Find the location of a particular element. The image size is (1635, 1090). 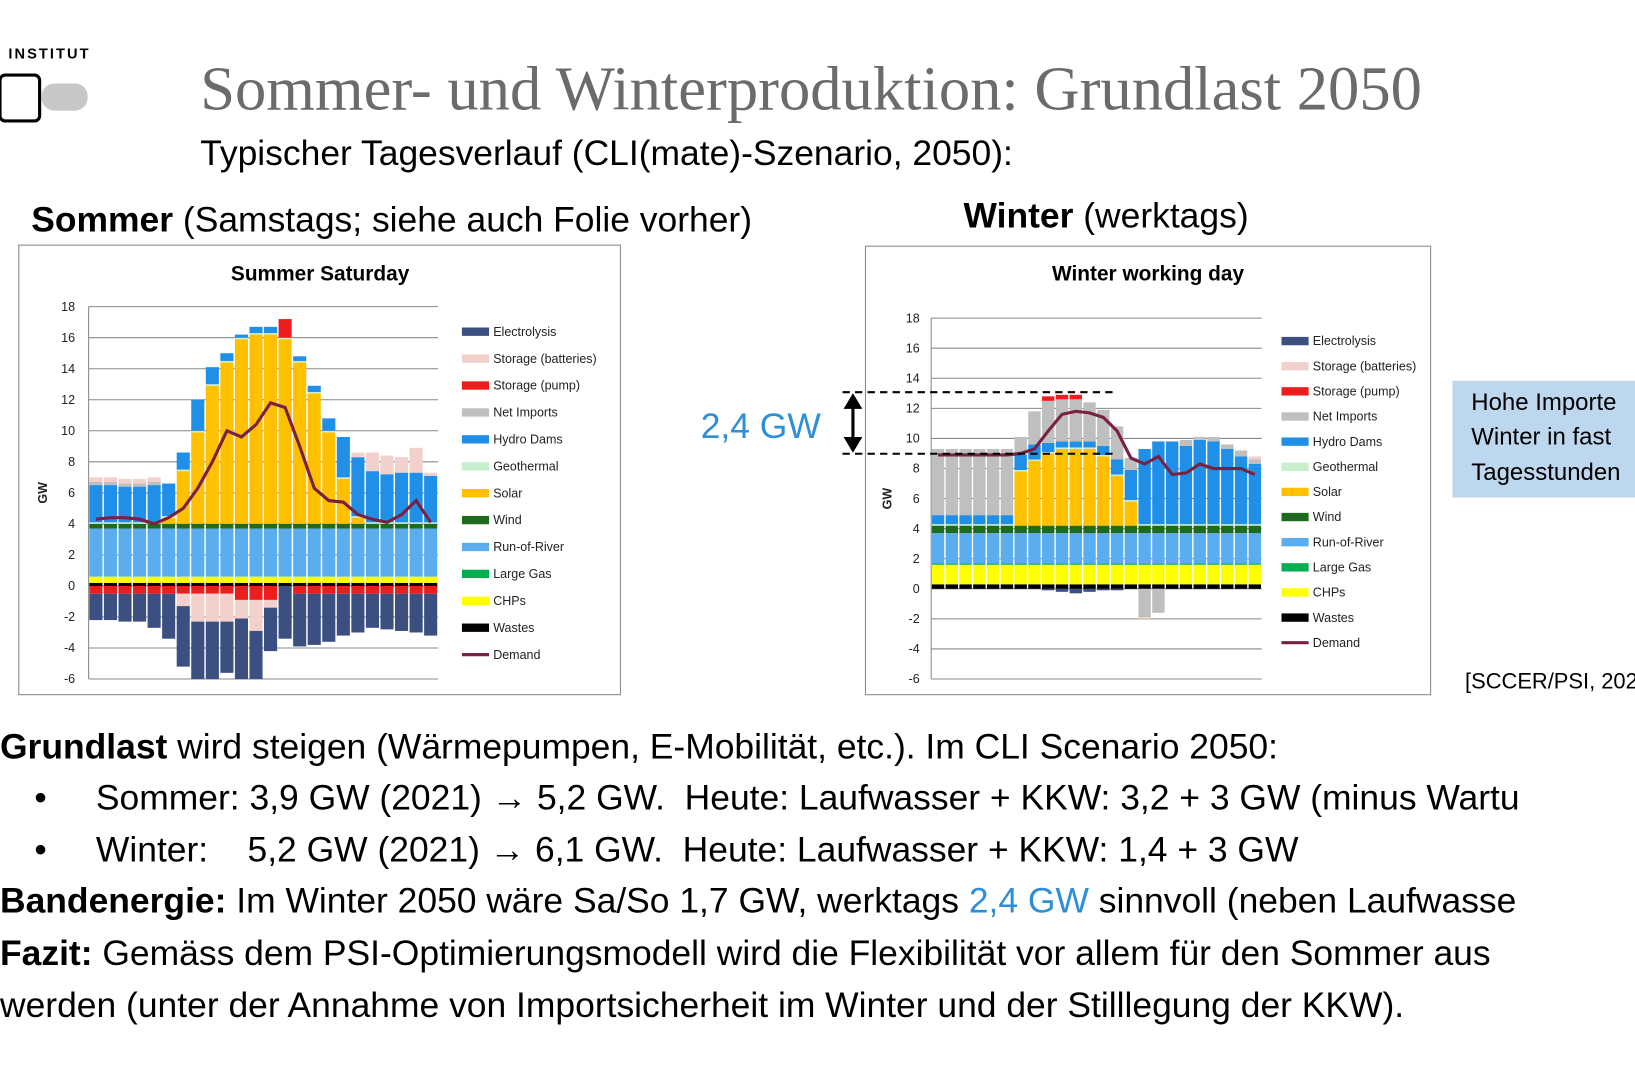

y-tick-label: 6 is located at coordinates (71, 493).